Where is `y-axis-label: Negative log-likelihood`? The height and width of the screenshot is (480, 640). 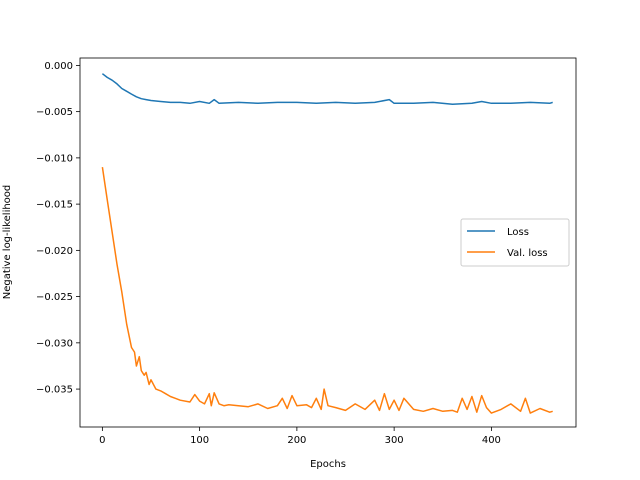 y-axis-label: Negative log-likelihood is located at coordinates (7, 242).